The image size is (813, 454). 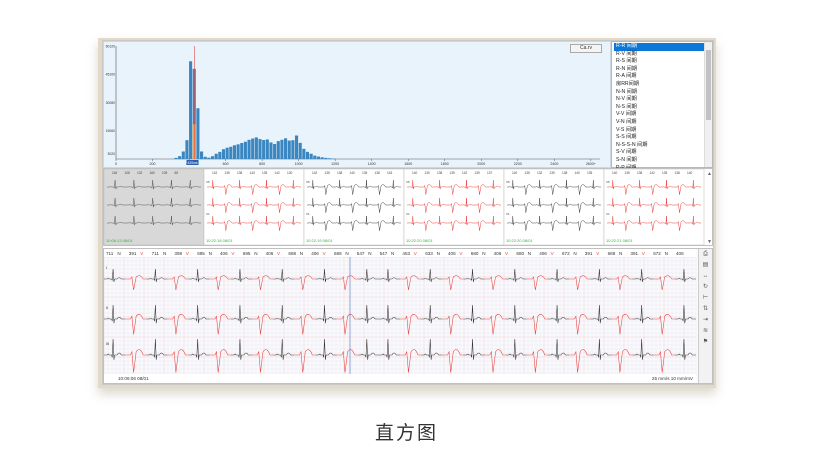 What do you see at coordinates (659, 47) in the screenshot?
I see `interval-list-item: R-R 间期` at bounding box center [659, 47].